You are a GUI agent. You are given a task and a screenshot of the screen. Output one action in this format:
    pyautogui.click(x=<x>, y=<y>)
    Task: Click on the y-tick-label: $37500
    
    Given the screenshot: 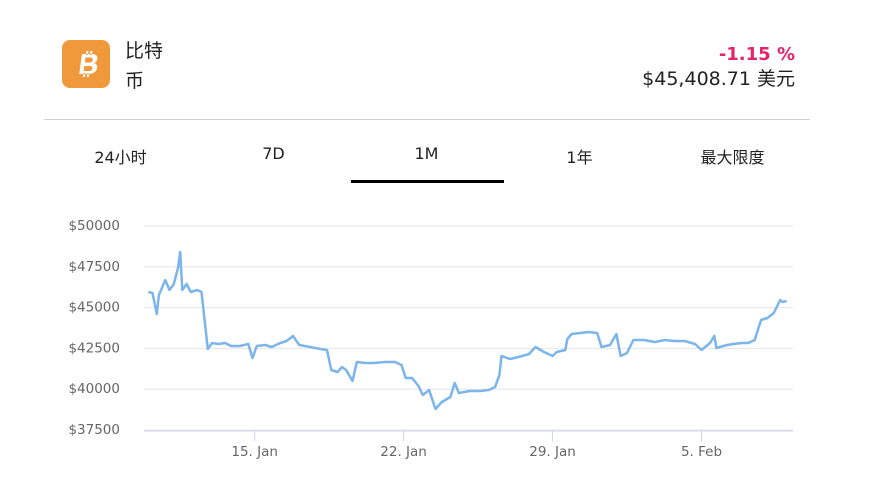 What is the action you would take?
    pyautogui.click(x=94, y=430)
    